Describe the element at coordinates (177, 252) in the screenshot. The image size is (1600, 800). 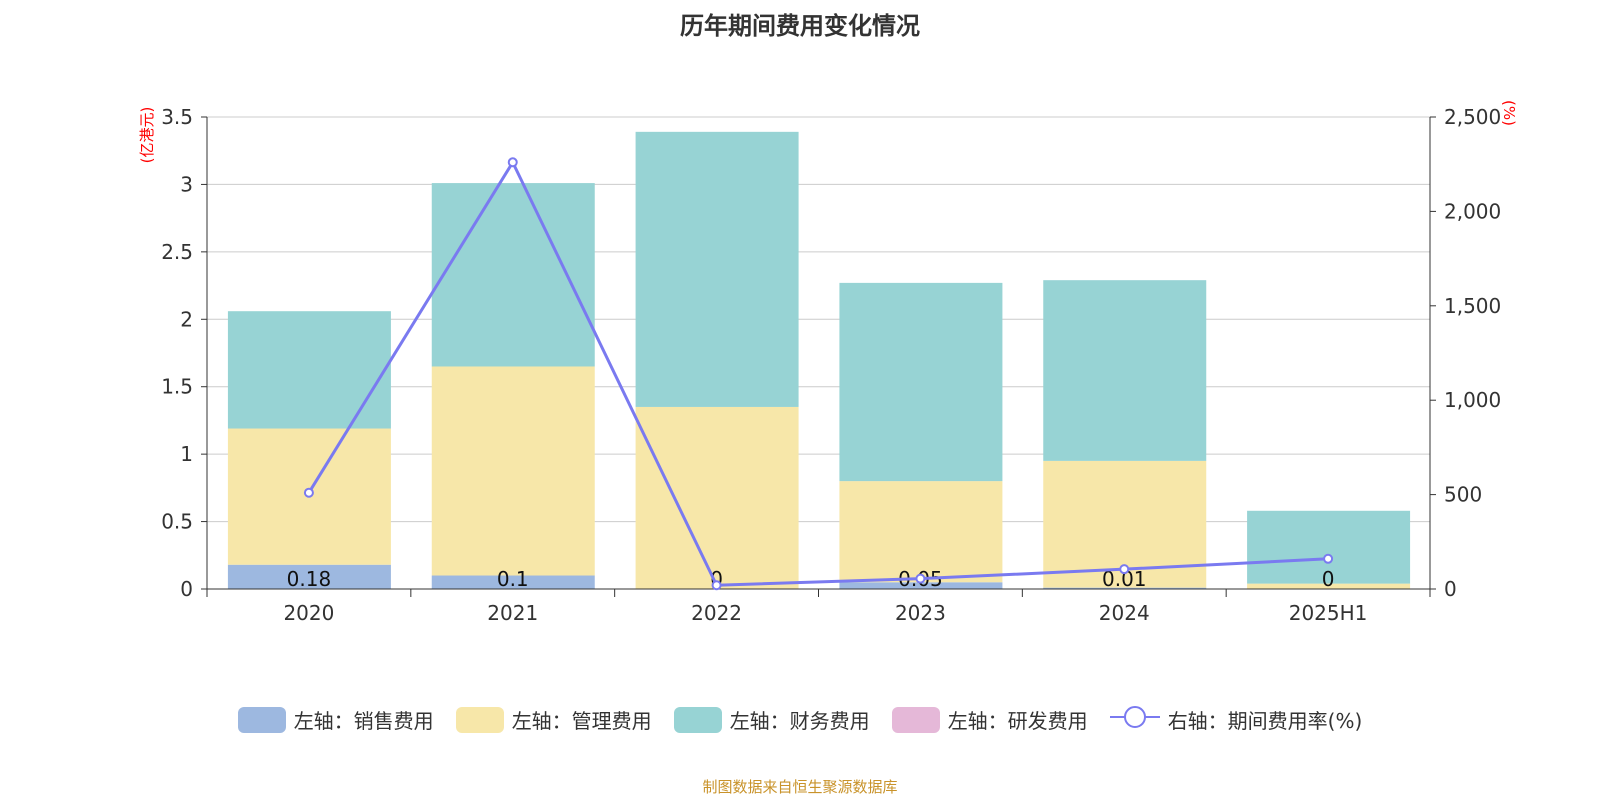
I see `left-tick-label: 2.5` at that location.